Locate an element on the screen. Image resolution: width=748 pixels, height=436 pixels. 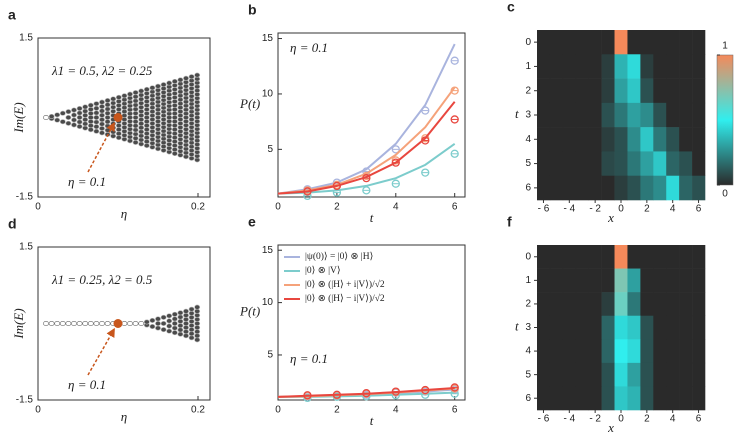
x-axis-label: x is located at coordinates (610, 217).